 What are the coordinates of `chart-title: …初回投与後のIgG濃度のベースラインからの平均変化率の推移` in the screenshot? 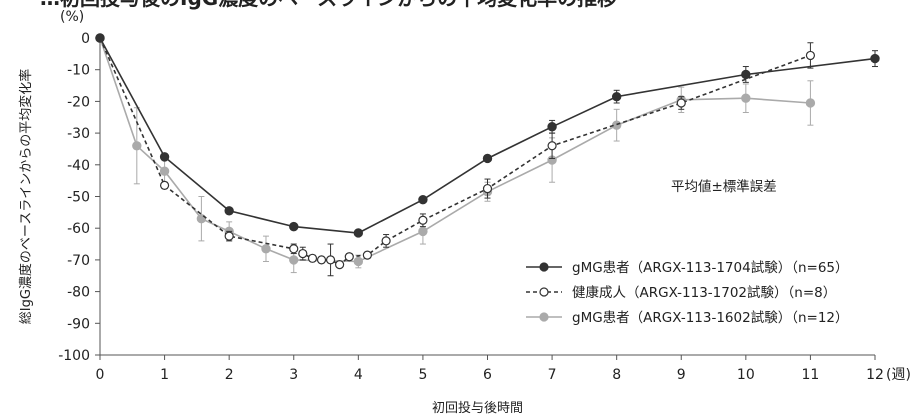 It's located at (328, 5).